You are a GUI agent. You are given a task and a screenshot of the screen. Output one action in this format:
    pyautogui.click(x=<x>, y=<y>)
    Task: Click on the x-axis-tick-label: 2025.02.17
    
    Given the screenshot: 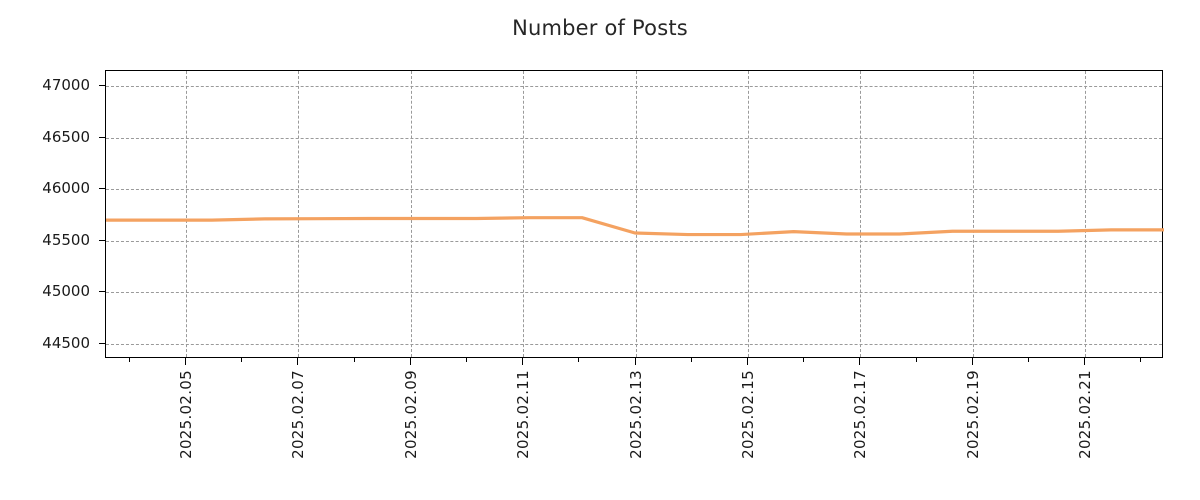 What is the action you would take?
    pyautogui.click(x=860, y=414)
    